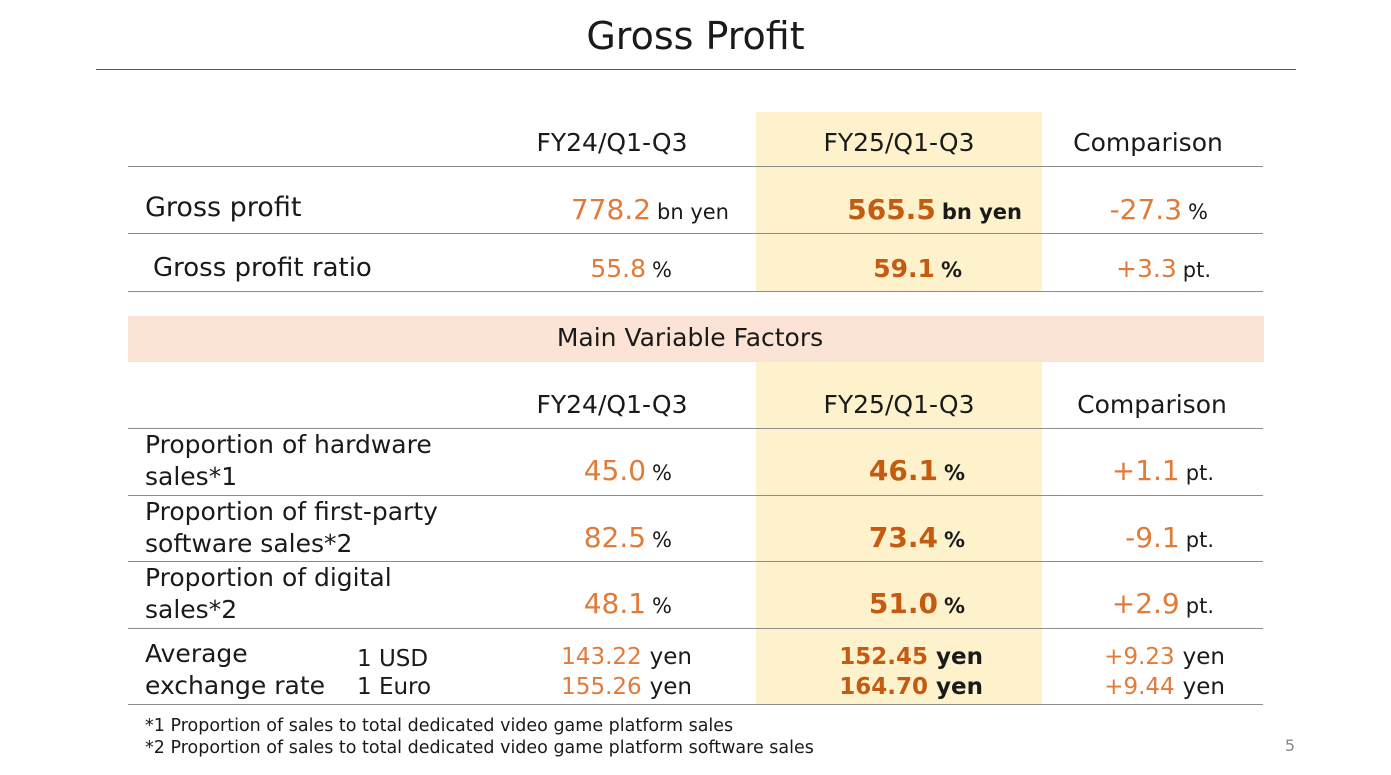  I want to click on gross-profit-curr: 565.5 bn yen, so click(934, 209).